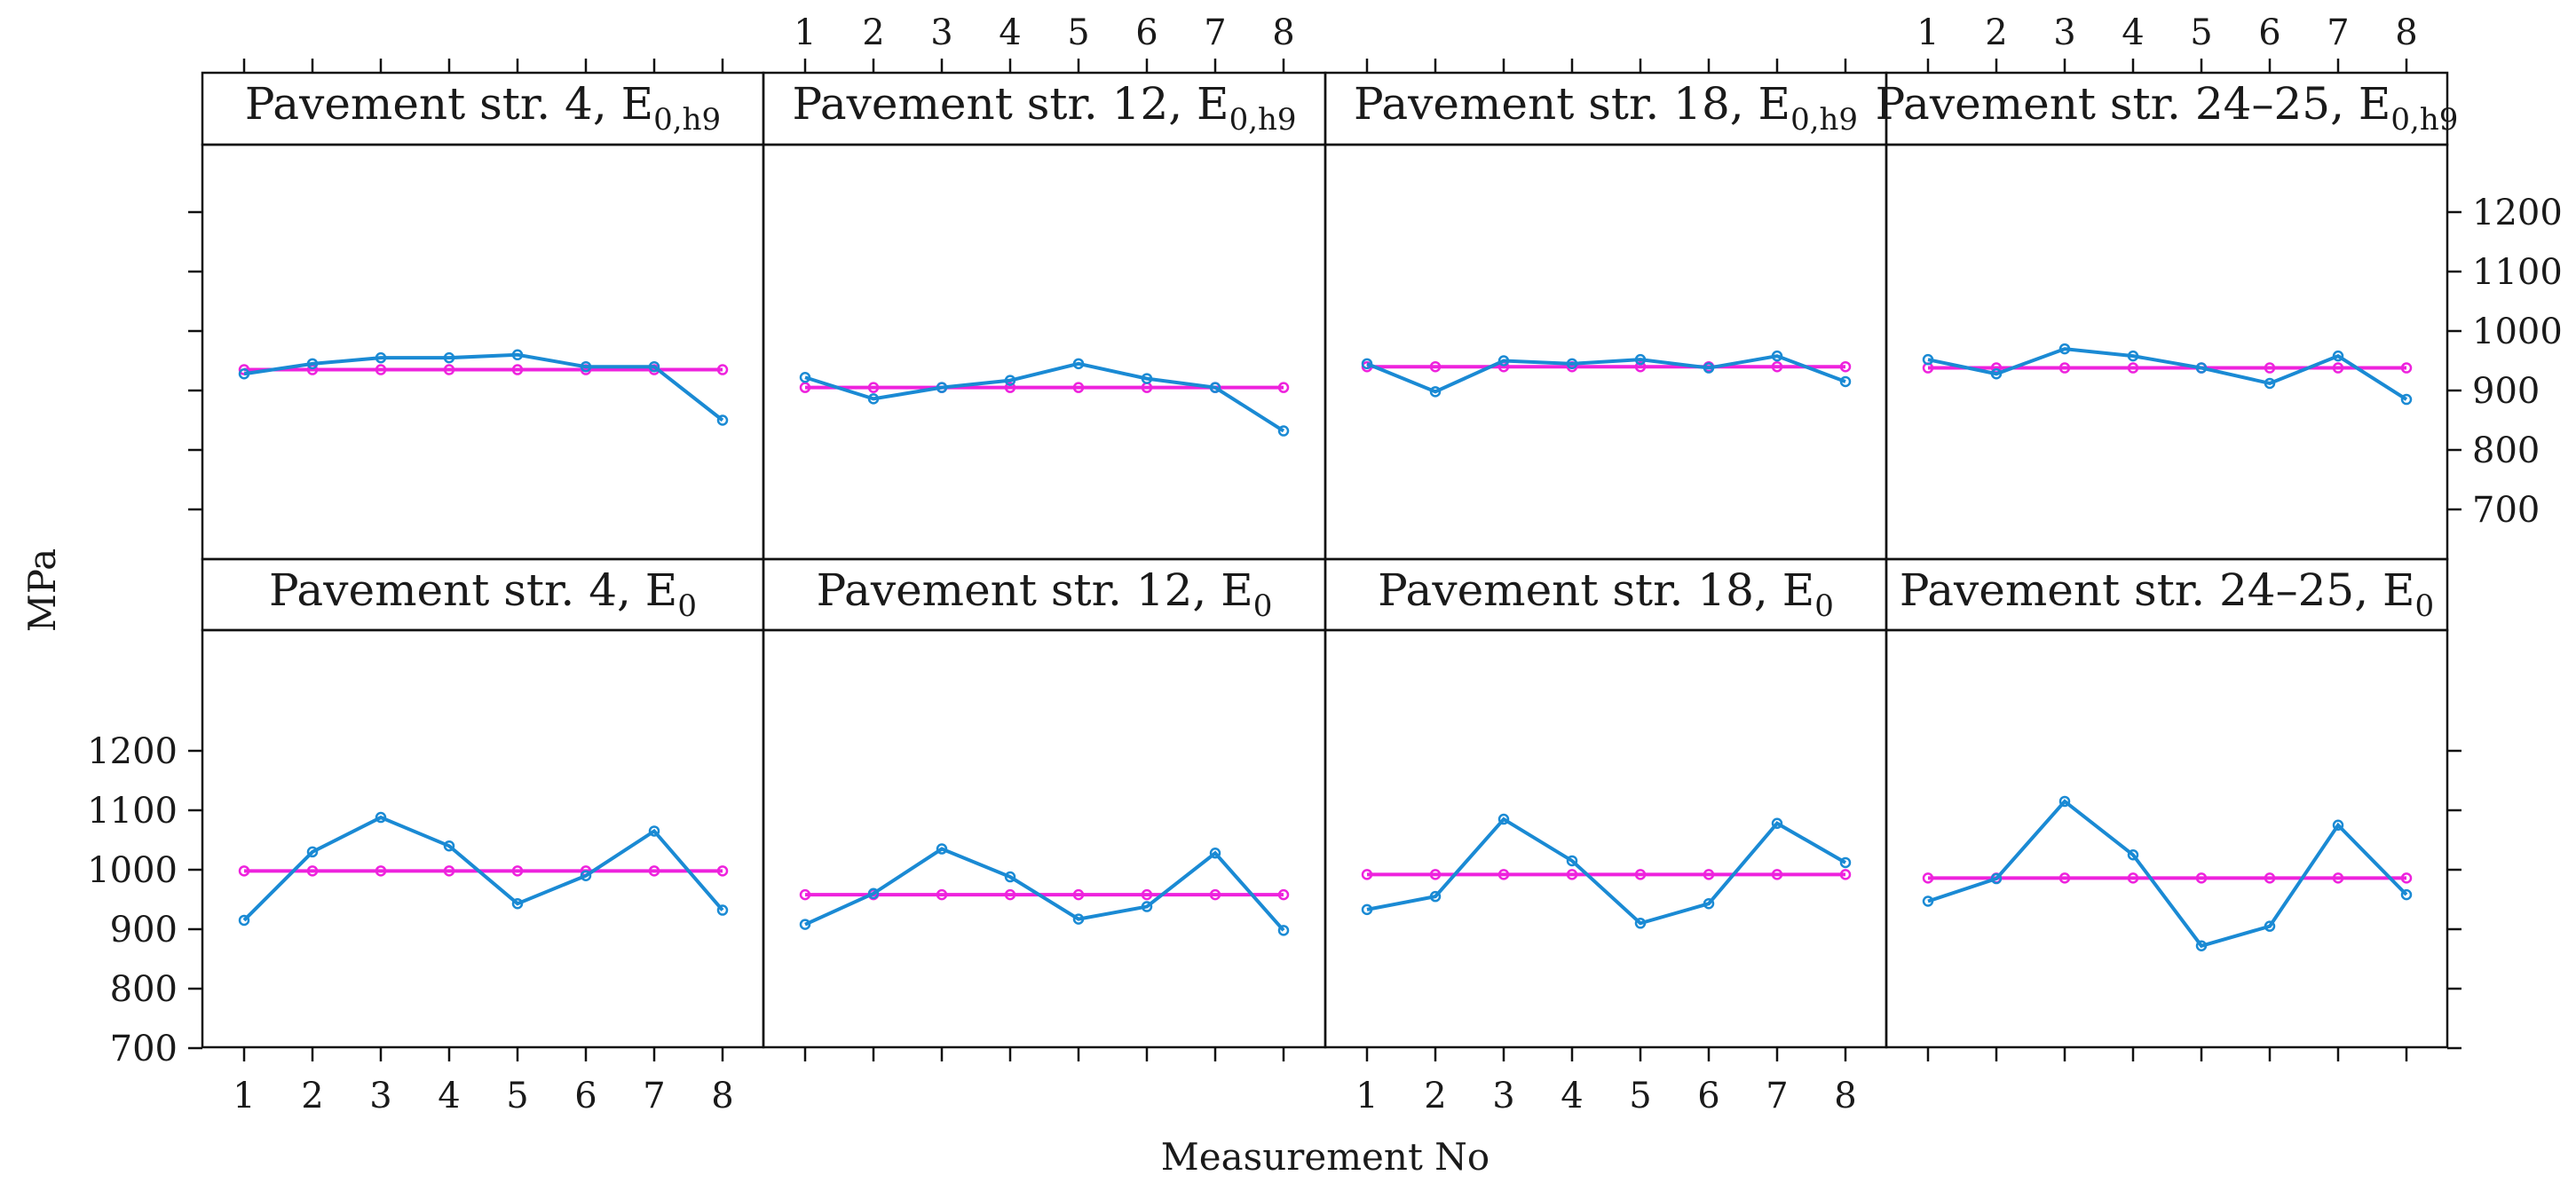  What do you see at coordinates (2506, 510) in the screenshot?
I see `y-tick-label: 700` at bounding box center [2506, 510].